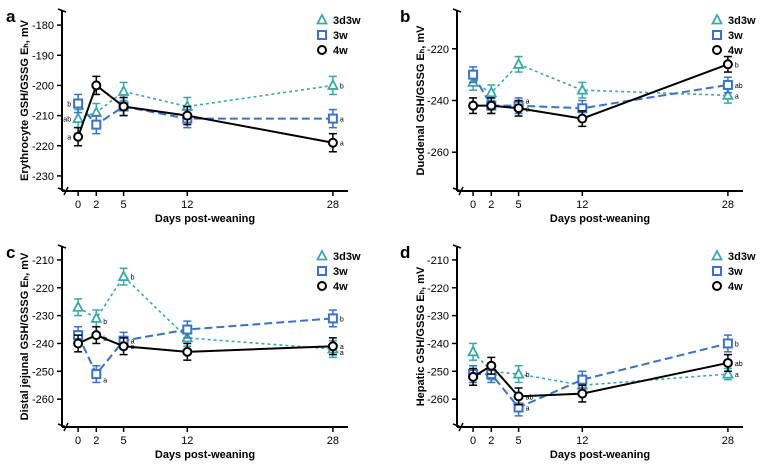 Image resolution: width=778 pixels, height=471 pixels. Describe the element at coordinates (491, 441) in the screenshot. I see `x-tick-label: 2` at that location.